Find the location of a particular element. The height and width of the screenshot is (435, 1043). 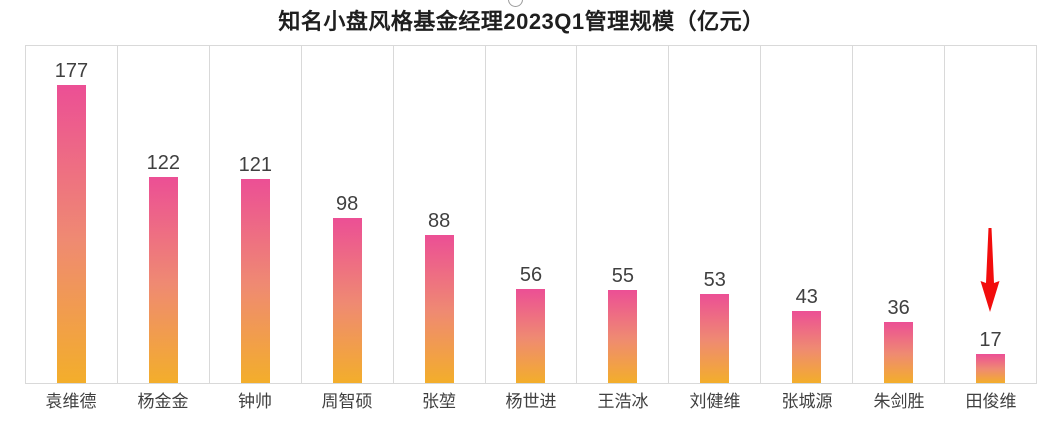

bar-value-label: 36 is located at coordinates (898, 308).